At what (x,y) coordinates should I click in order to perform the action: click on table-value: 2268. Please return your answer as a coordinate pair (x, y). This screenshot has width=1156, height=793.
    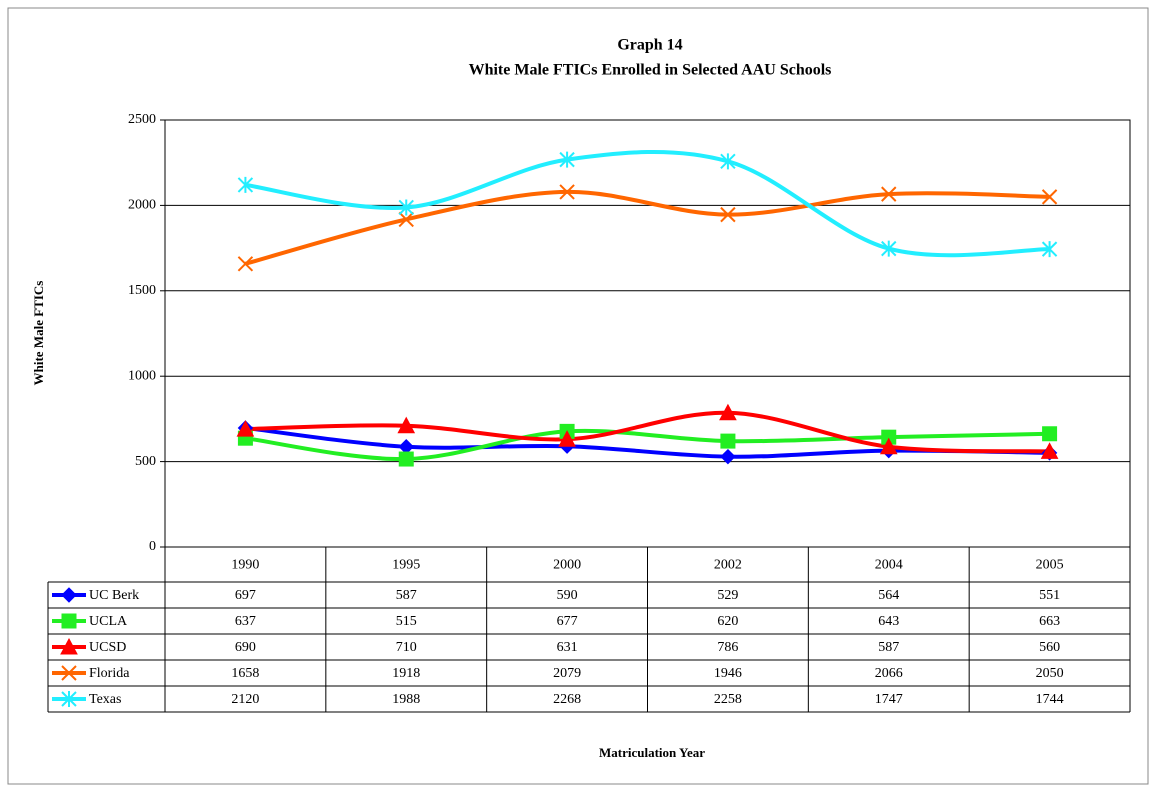
    Looking at the image, I should click on (567, 699).